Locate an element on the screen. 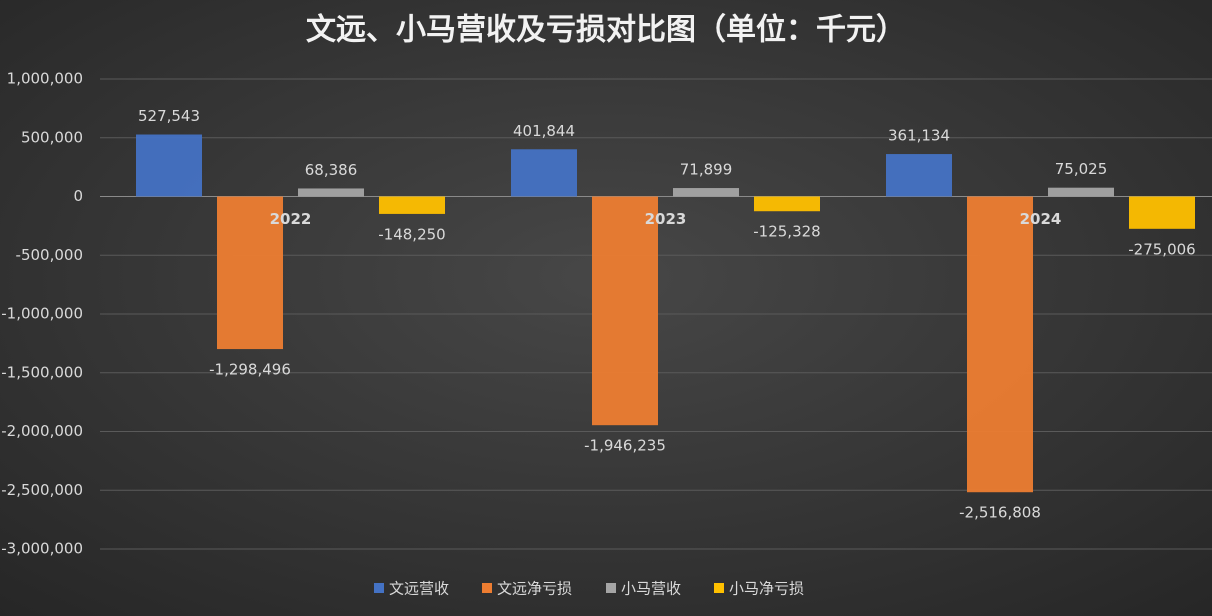 Image resolution: width=1212 pixels, height=616 pixels. value-label: 71,899 is located at coordinates (706, 170).